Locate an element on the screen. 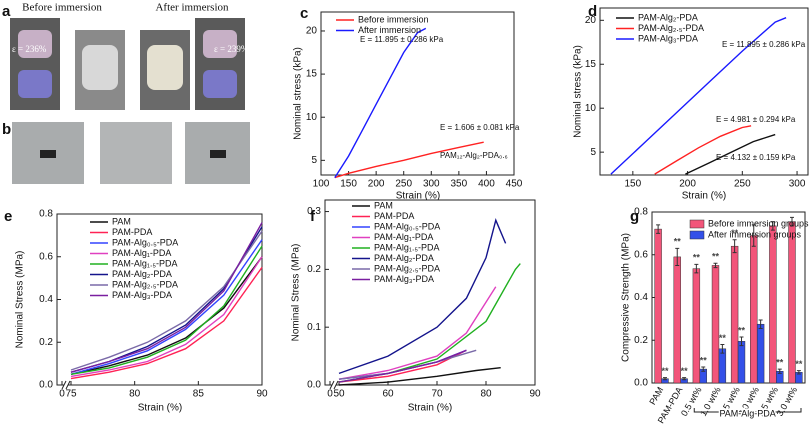  legend-label: PAM-Alg₂-PDA is located at coordinates (668, 17).